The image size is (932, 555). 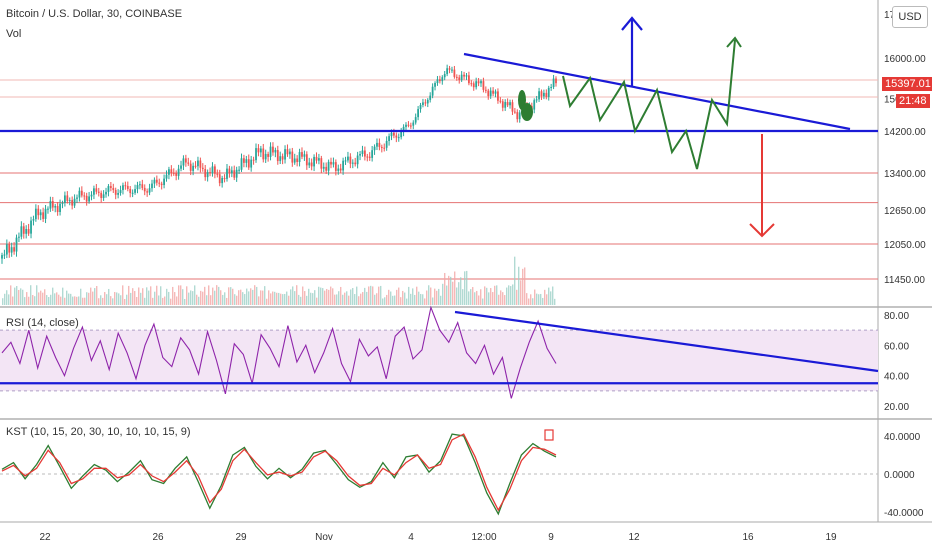 I want to click on currency-button: USD, so click(x=910, y=17).